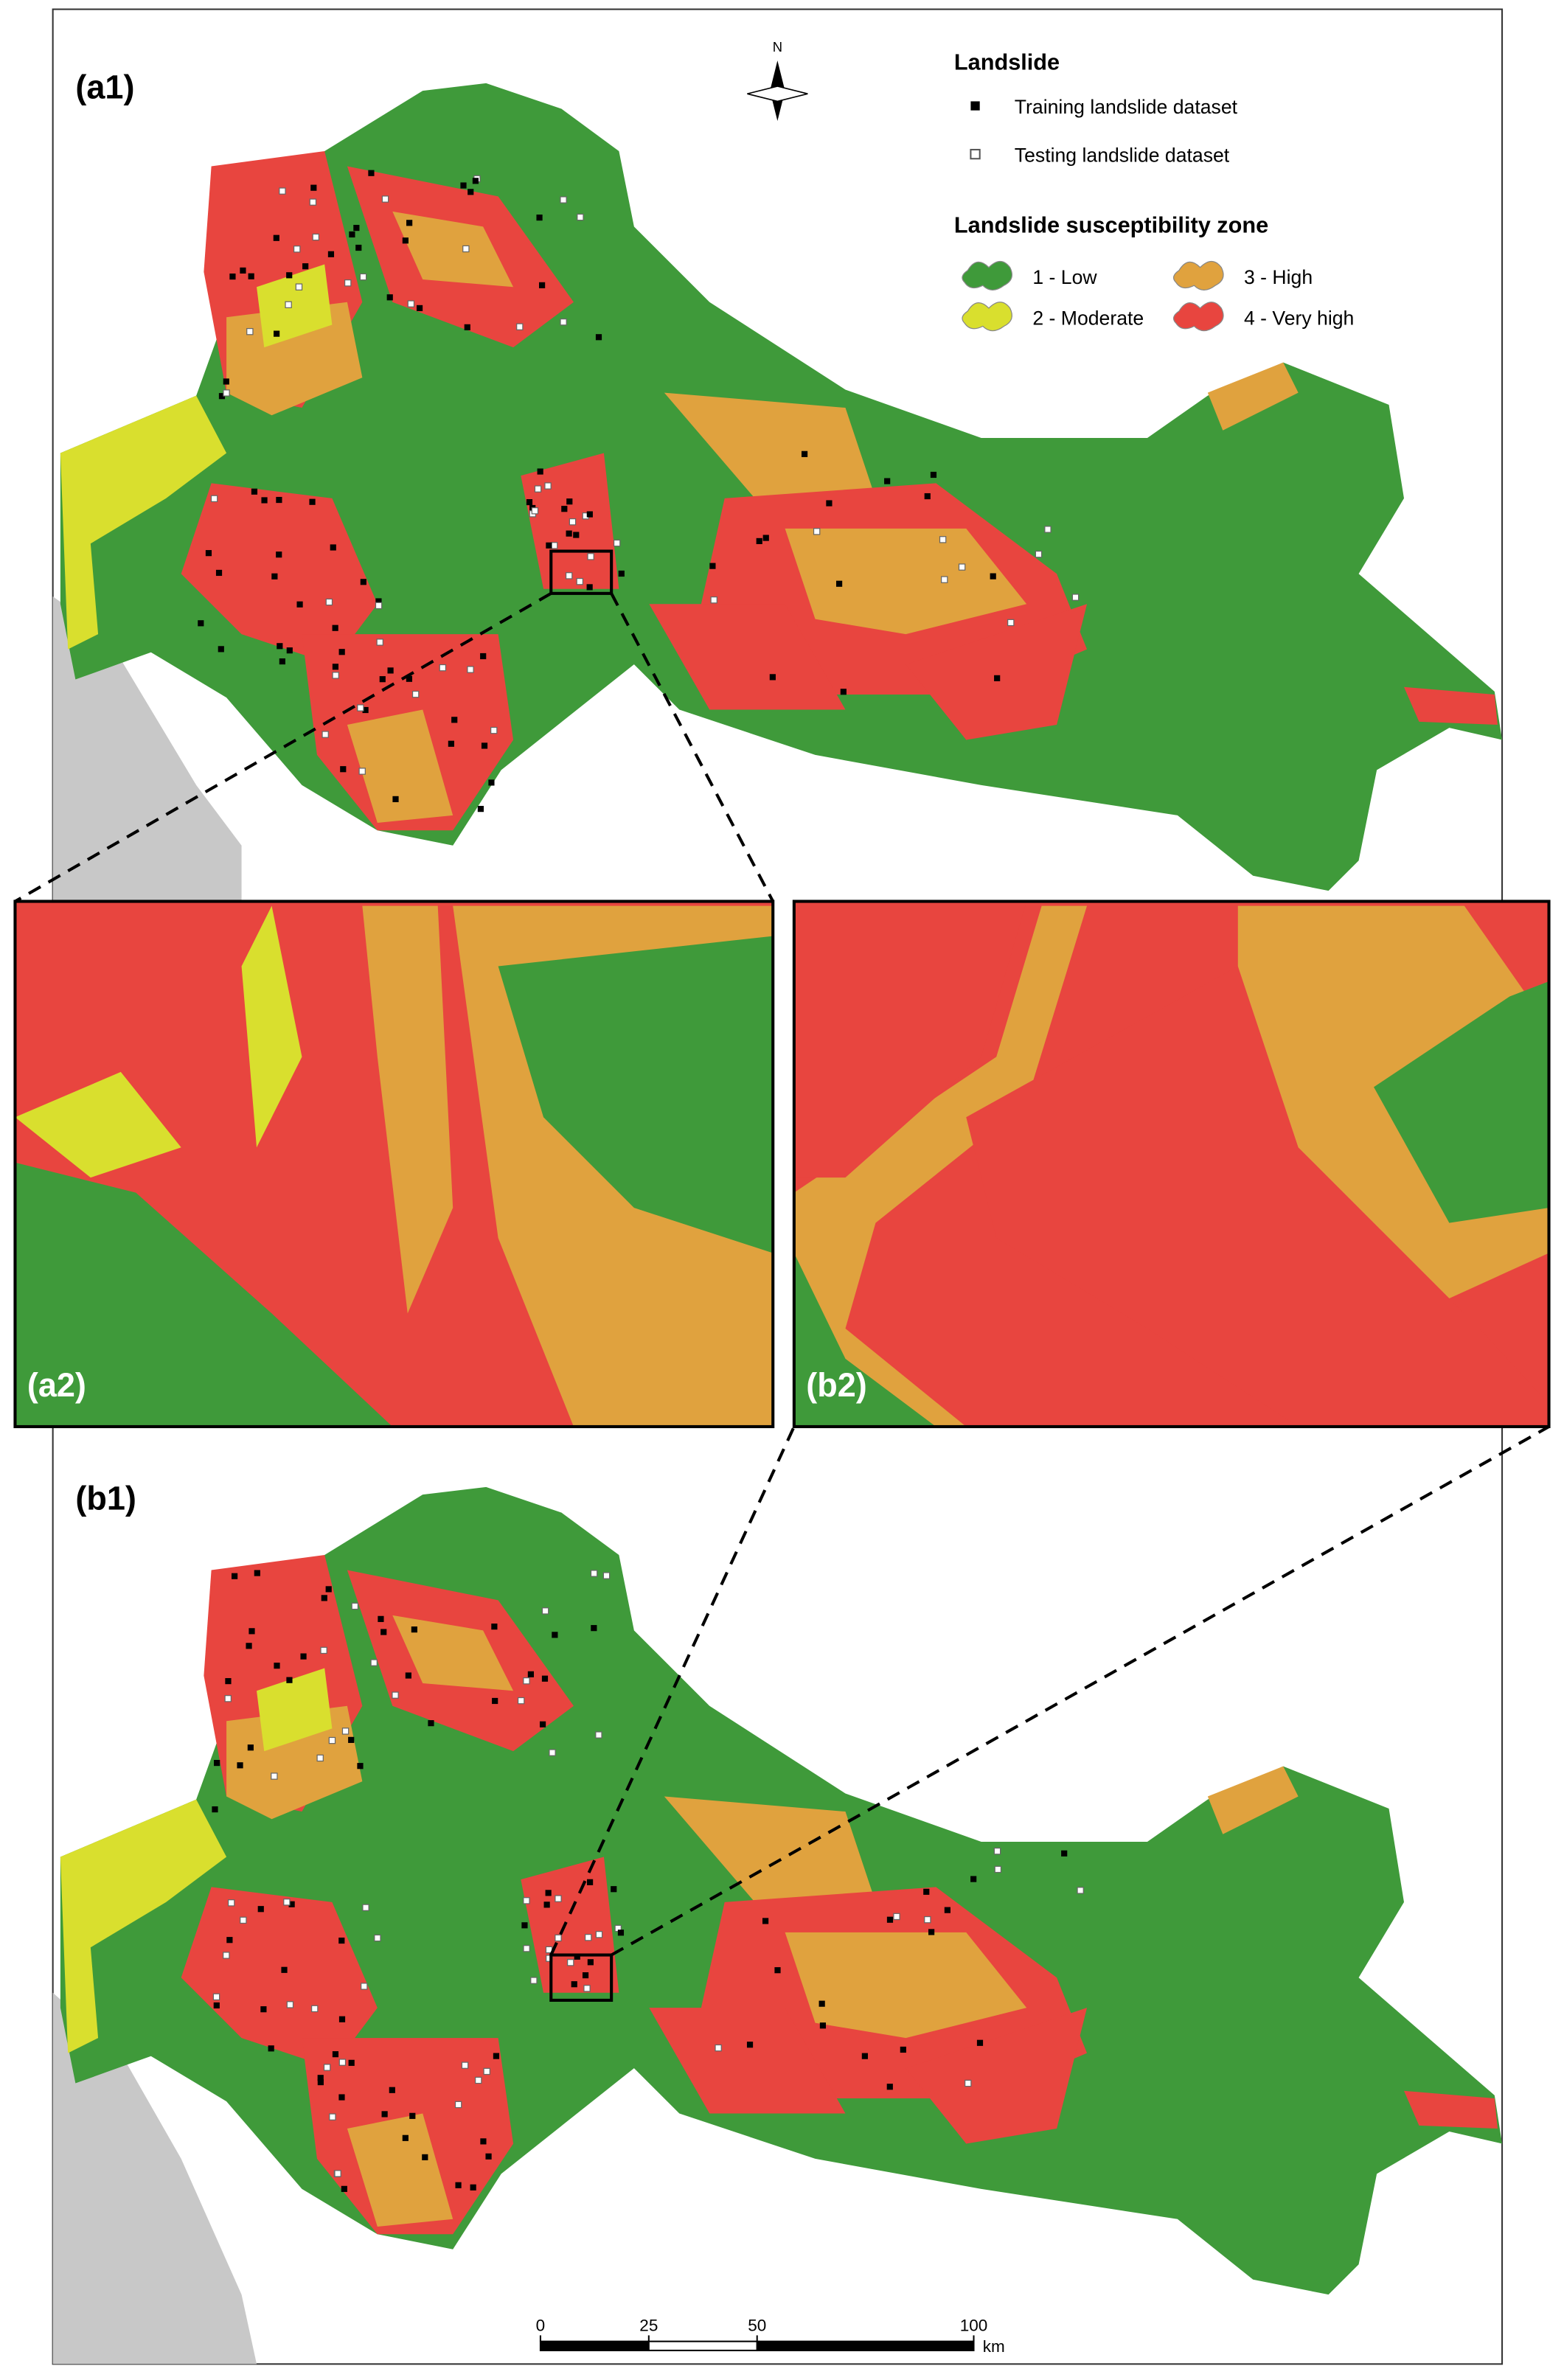 The height and width of the screenshot is (2380, 1564). I want to click on panel-label: (a1), so click(104, 86).